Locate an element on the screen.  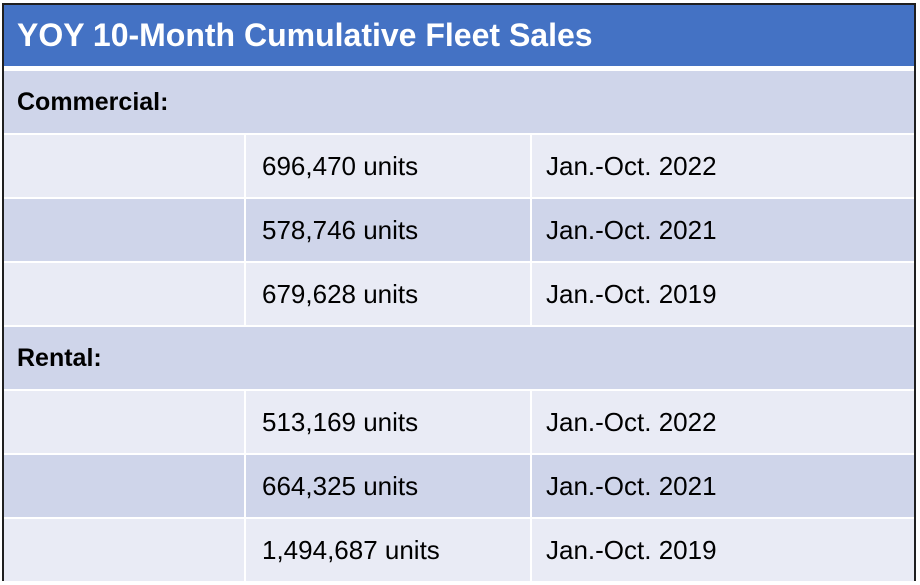
units-cell: 1,494,687 units is located at coordinates (389, 550).